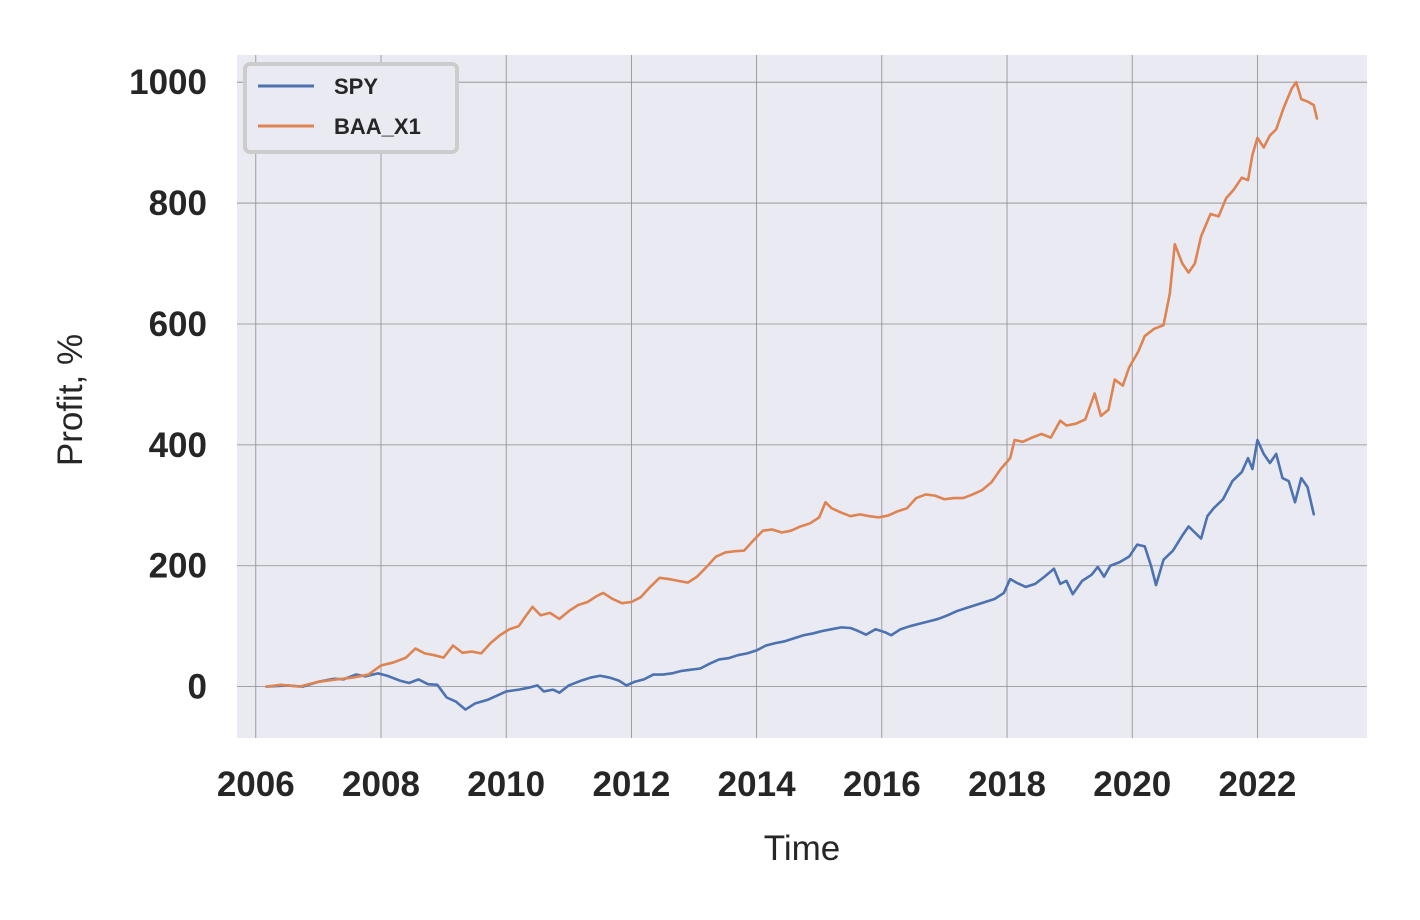 This screenshot has width=1420, height=920. I want to click on x-tick-label-2018: 2018, so click(1007, 784).